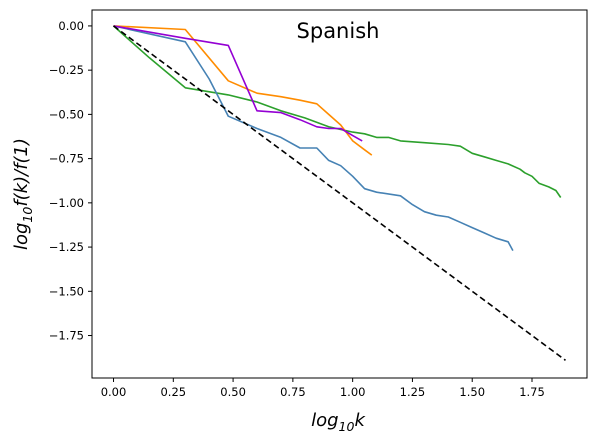 This screenshot has height=441, width=596. I want to click on x-tick-label: 1.00, so click(353, 392).